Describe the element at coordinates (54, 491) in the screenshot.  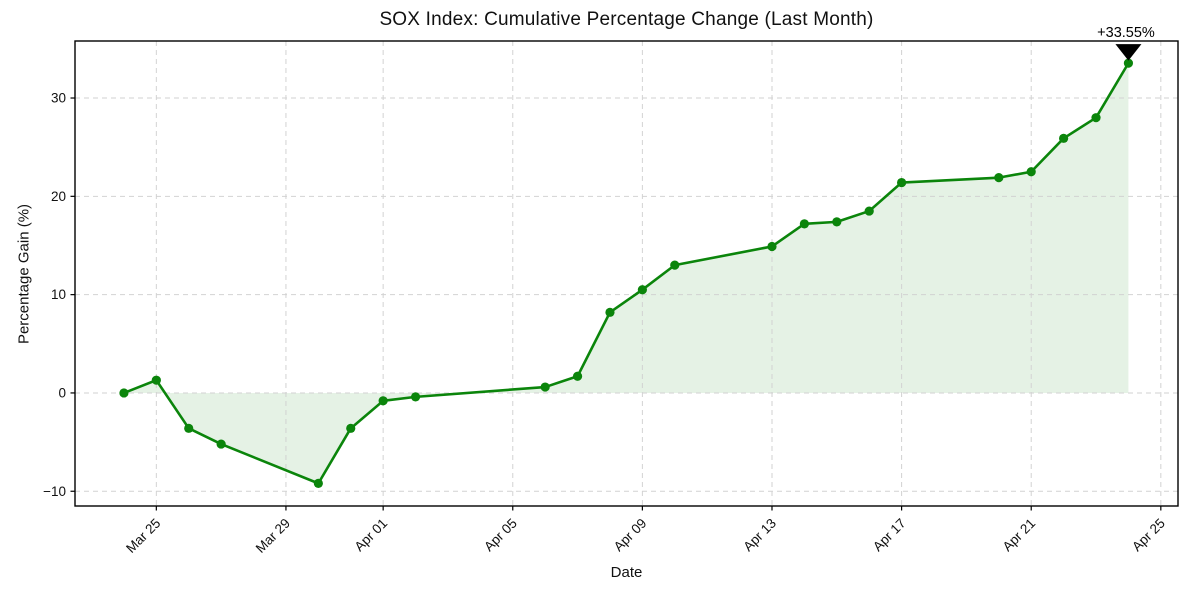
I see `y-tick-label: −10` at that location.